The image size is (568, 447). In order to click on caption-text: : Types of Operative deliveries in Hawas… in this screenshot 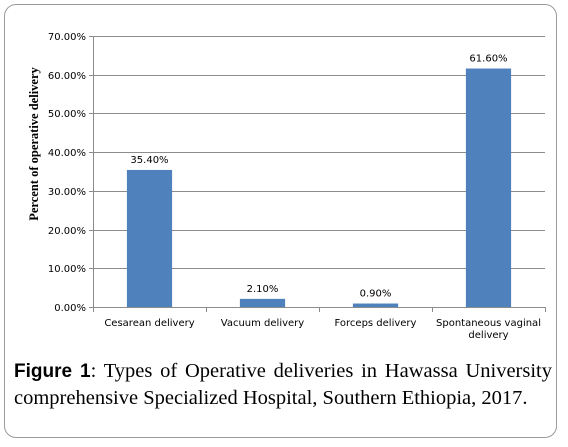, I will do `click(283, 384)`.